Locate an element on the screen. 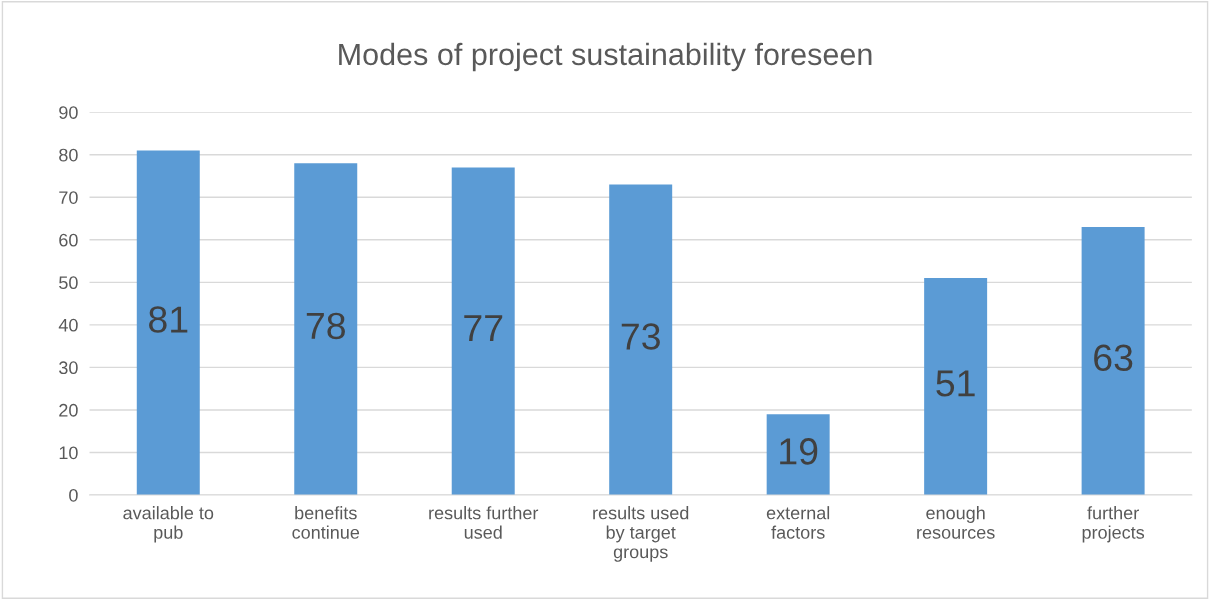  x-tick-label: enough resources is located at coordinates (956, 522).